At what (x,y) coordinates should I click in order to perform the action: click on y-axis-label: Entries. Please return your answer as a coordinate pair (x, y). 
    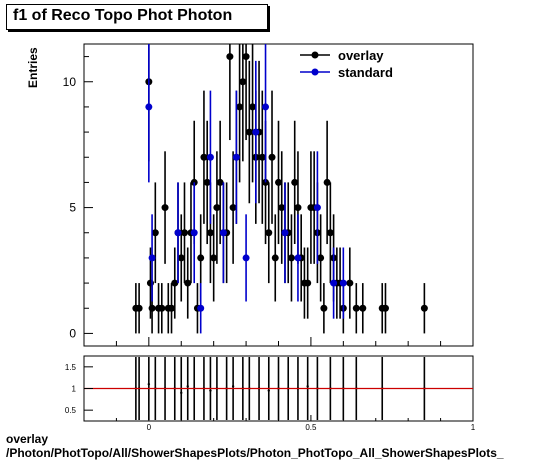
    Looking at the image, I should click on (33, 67).